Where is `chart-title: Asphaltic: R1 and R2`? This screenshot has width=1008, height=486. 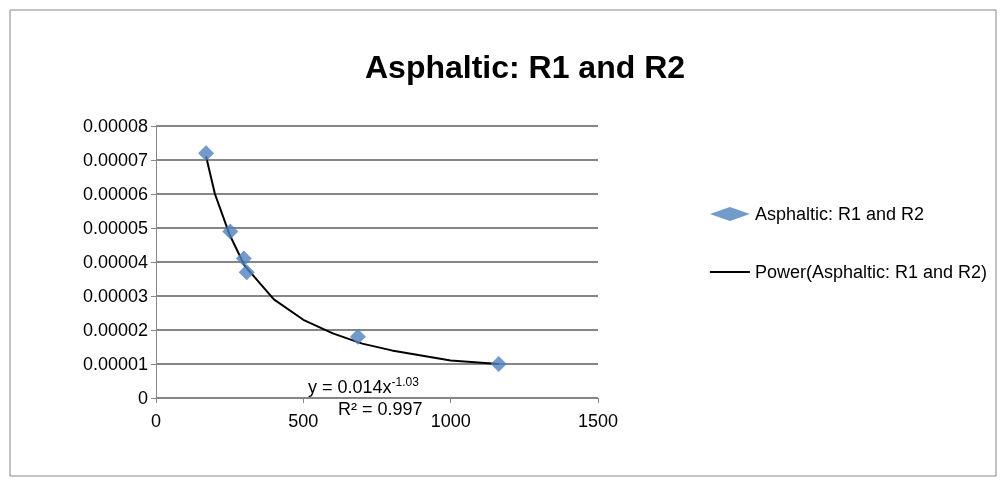
chart-title: Asphaltic: R1 and R2 is located at coordinates (525, 67).